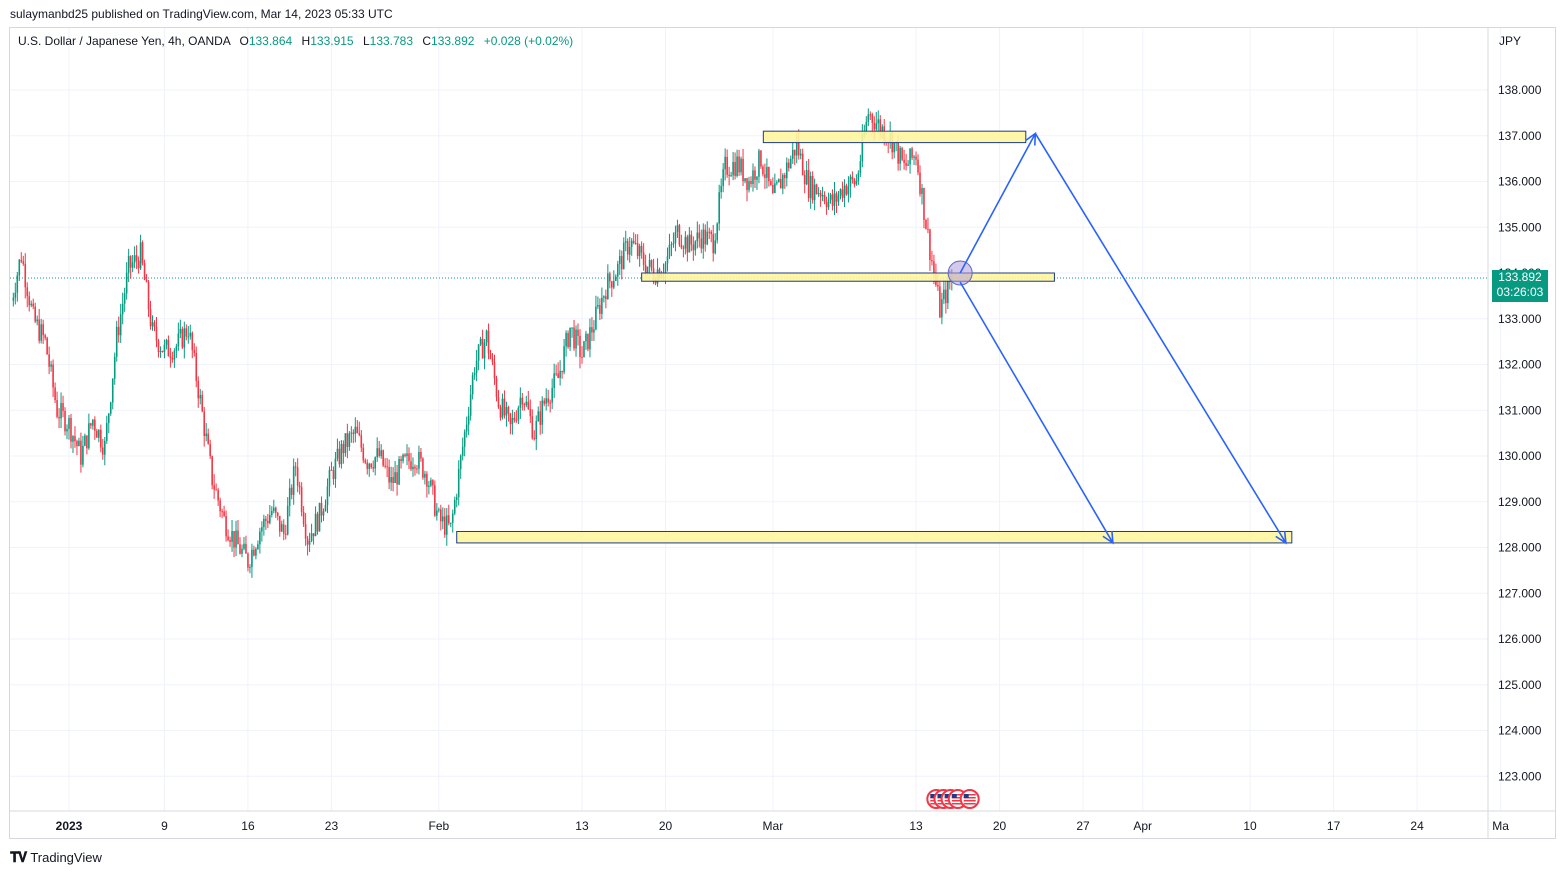 The height and width of the screenshot is (875, 1566). What do you see at coordinates (56, 857) in the screenshot?
I see `brand: 𝐓𝐕 TradingView` at bounding box center [56, 857].